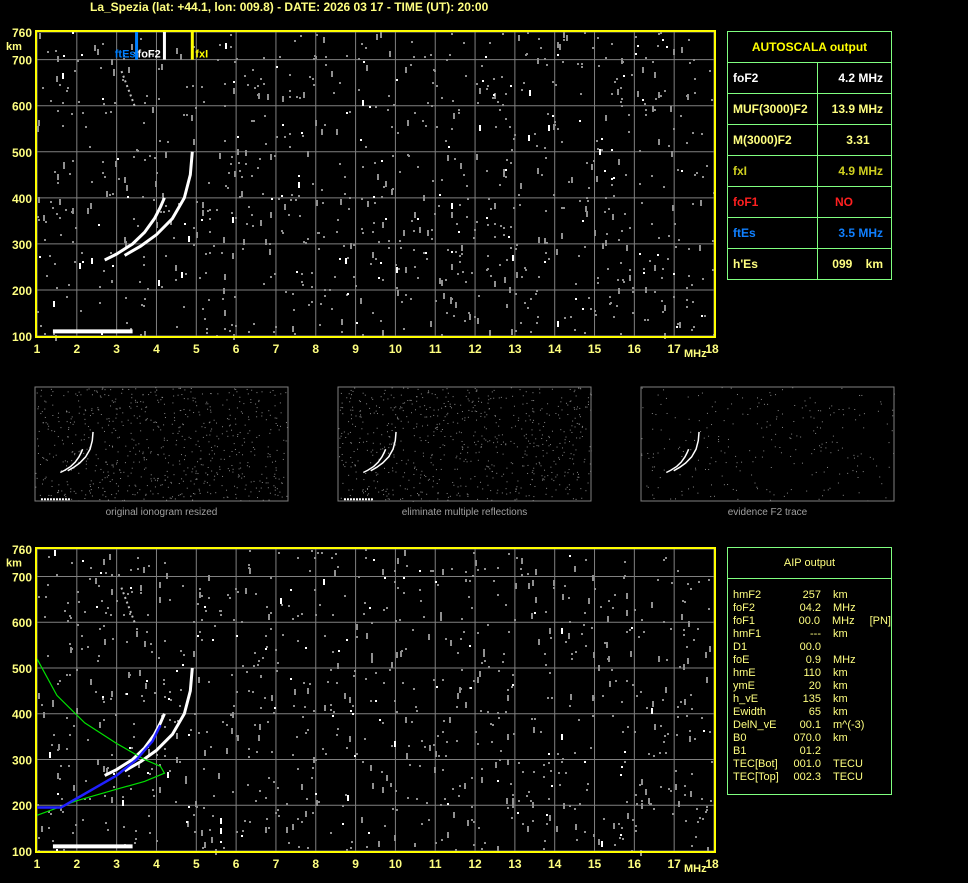 This screenshot has width=968, height=883. What do you see at coordinates (236, 864) in the screenshot?
I see `x-tick-label: 6` at bounding box center [236, 864].